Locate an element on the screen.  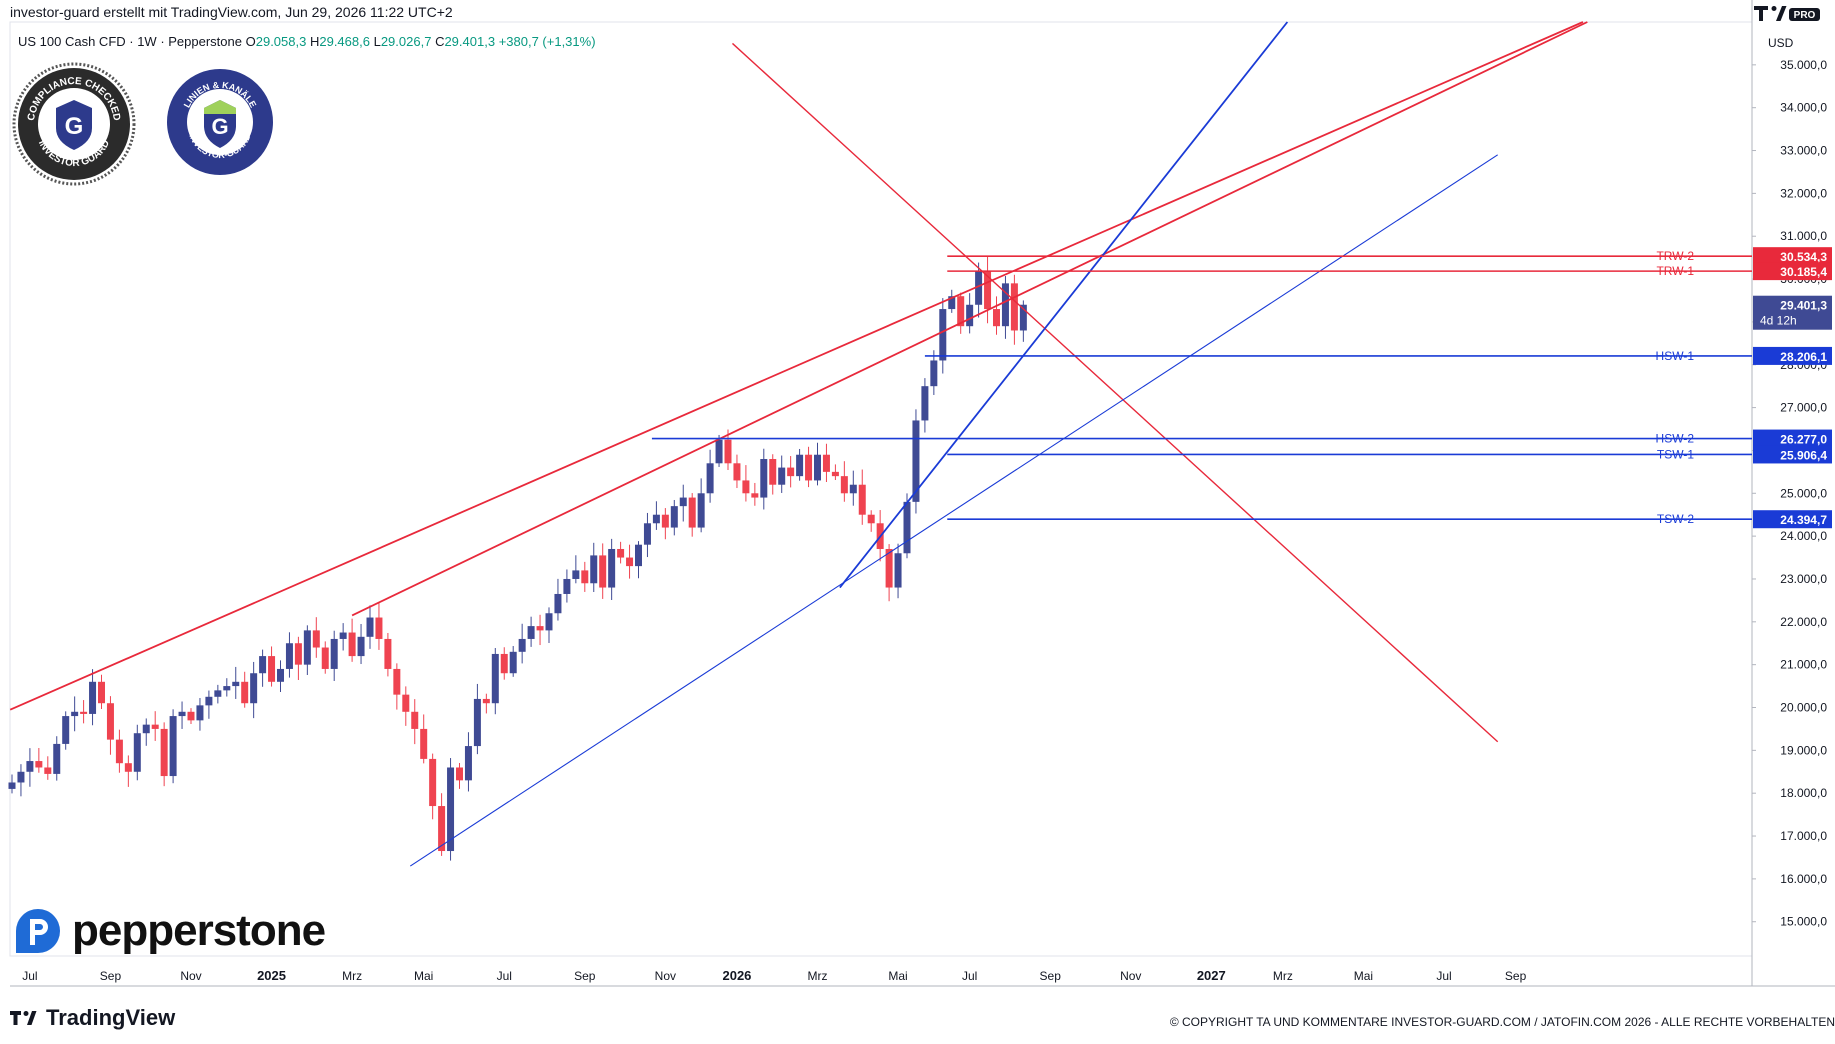
y-tick-label: 22.000,0 is located at coordinates (1803, 622).